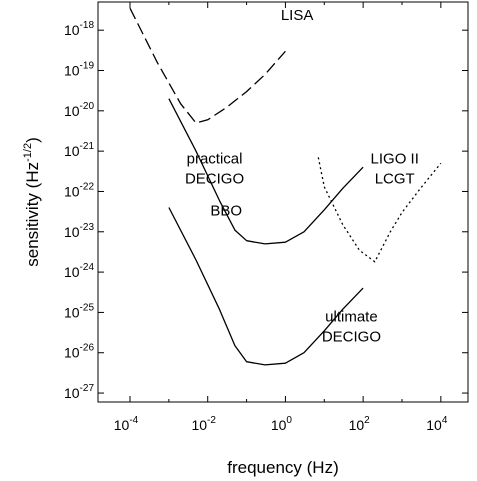  I want to click on annotation-ligo-lcgt: LIGO II LCGT, so click(395, 168).